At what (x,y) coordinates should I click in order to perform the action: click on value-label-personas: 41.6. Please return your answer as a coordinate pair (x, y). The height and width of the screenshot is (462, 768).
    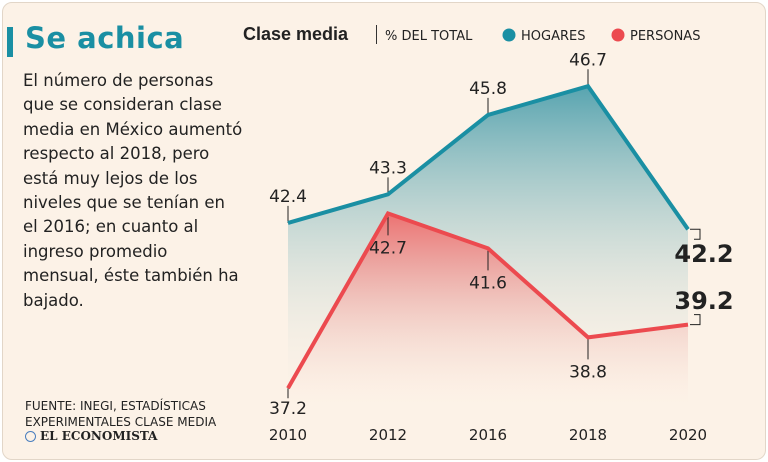
    Looking at the image, I should click on (488, 283).